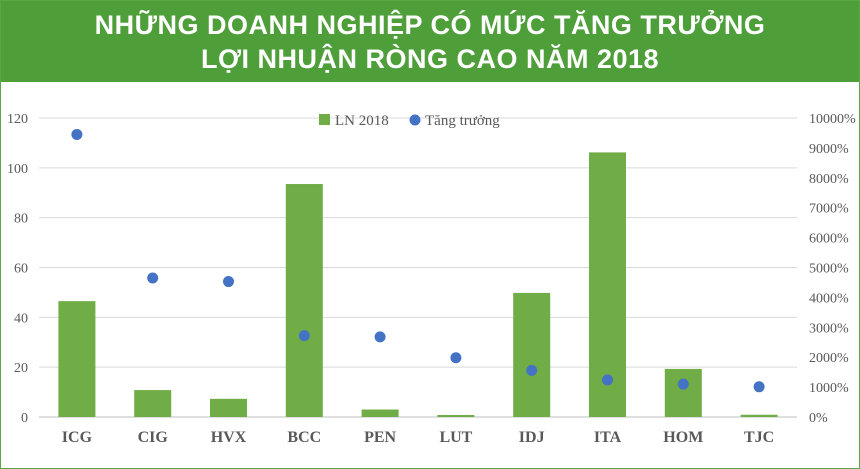  I want to click on right-axis-tick-label: 8000%, so click(829, 179).